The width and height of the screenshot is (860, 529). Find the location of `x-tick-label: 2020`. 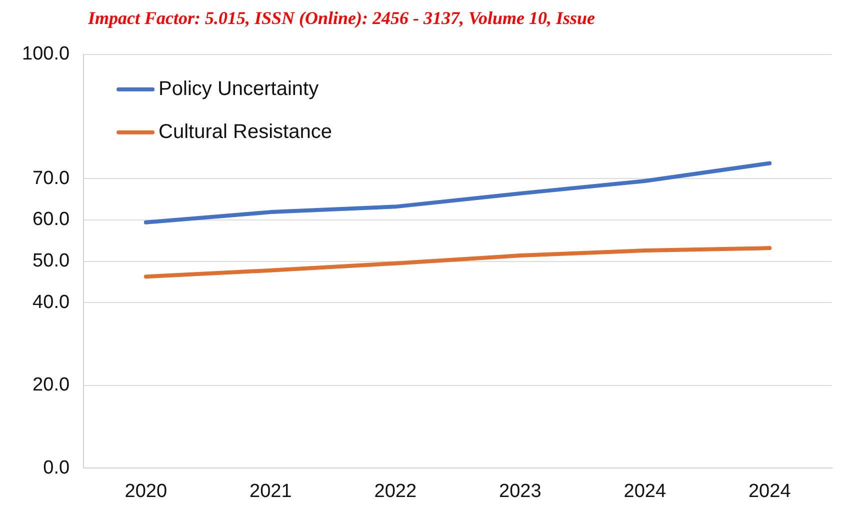

x-tick-label: 2020 is located at coordinates (146, 491).